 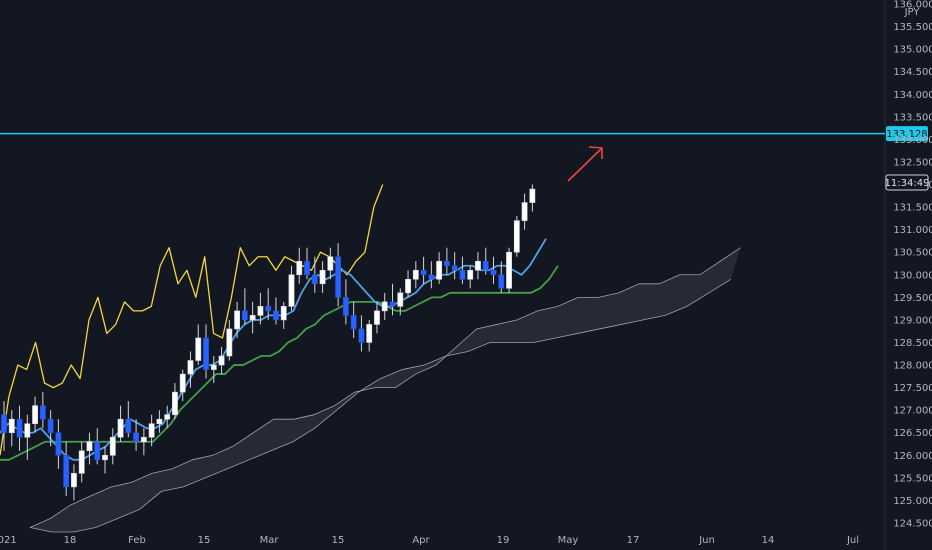 What do you see at coordinates (270, 540) in the screenshot?
I see `time-tick-label: Mar` at bounding box center [270, 540].